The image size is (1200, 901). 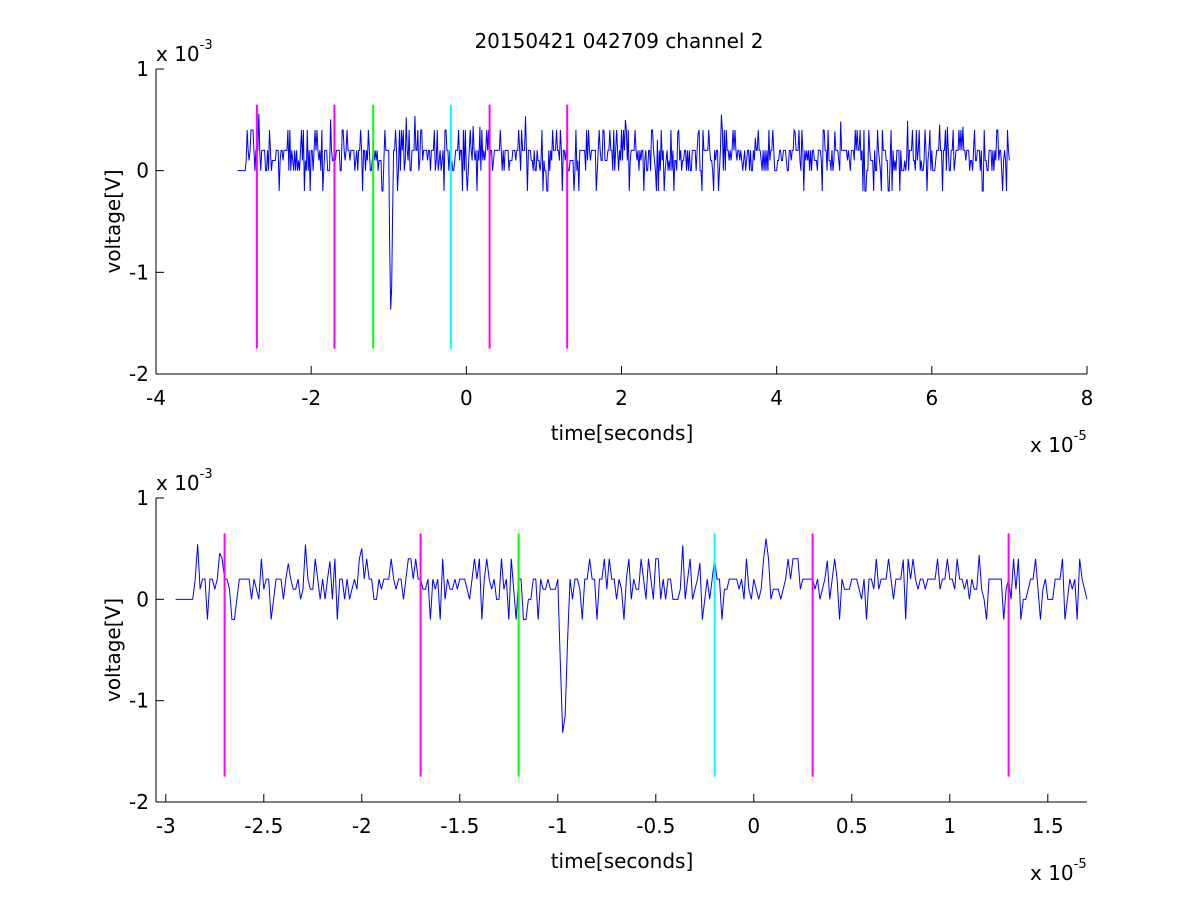 I want to click on x-tick-label: 2, so click(x=621, y=398).